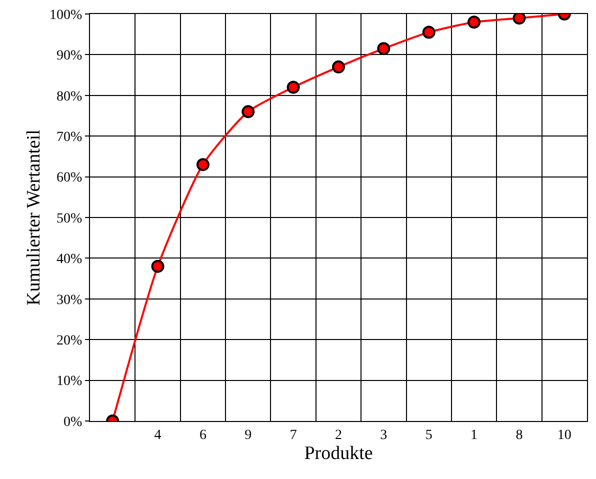  I want to click on x-tick-label: 9, so click(248, 435).